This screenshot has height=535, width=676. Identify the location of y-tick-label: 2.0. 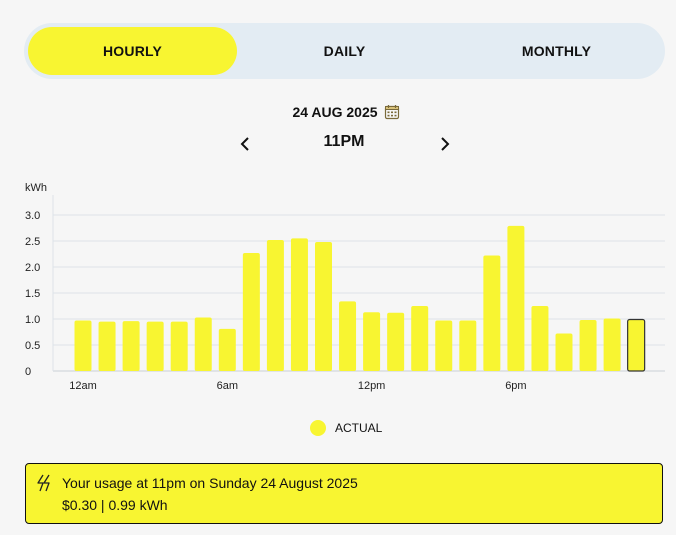
(32, 268).